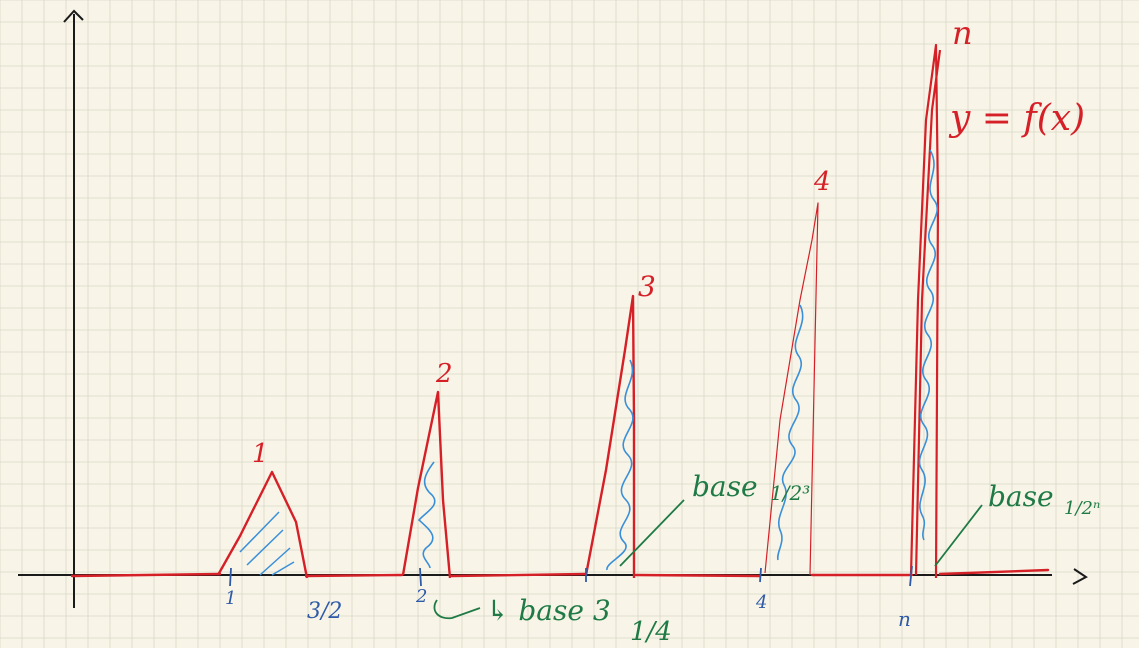 This screenshot has height=648, width=1139. What do you see at coordinates (421, 596) in the screenshot?
I see `tick-label-2: 2` at bounding box center [421, 596].